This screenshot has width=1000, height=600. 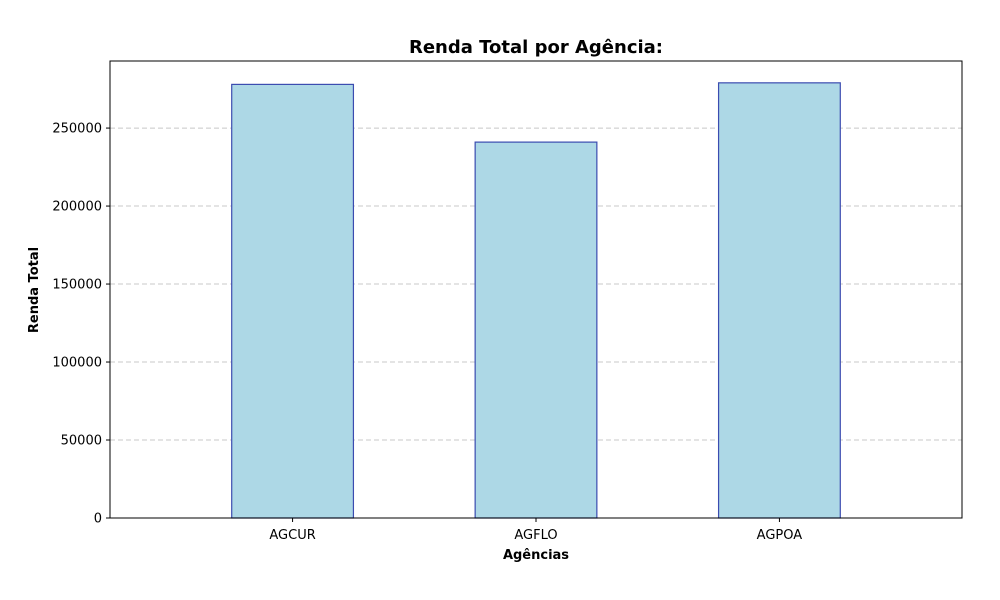 What do you see at coordinates (81, 441) in the screenshot?
I see `y-tick-label: 50000` at bounding box center [81, 441].